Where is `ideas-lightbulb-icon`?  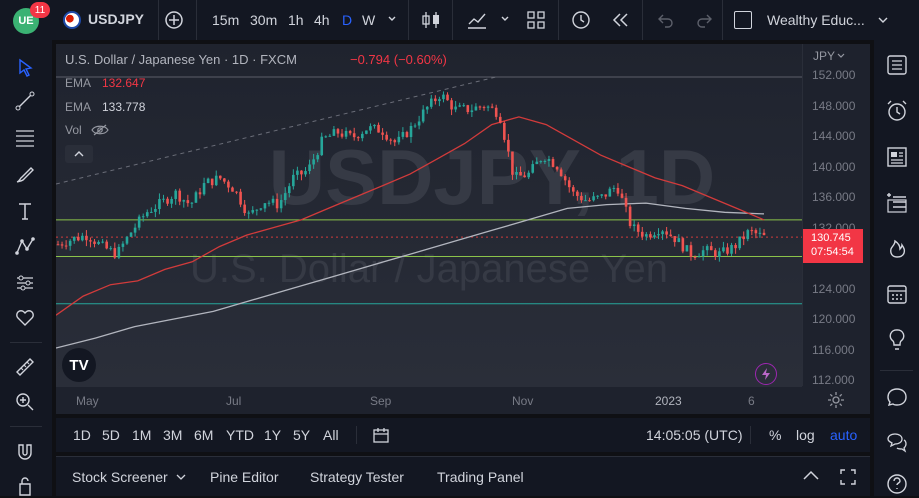 ideas-lightbulb-icon is located at coordinates (897, 340).